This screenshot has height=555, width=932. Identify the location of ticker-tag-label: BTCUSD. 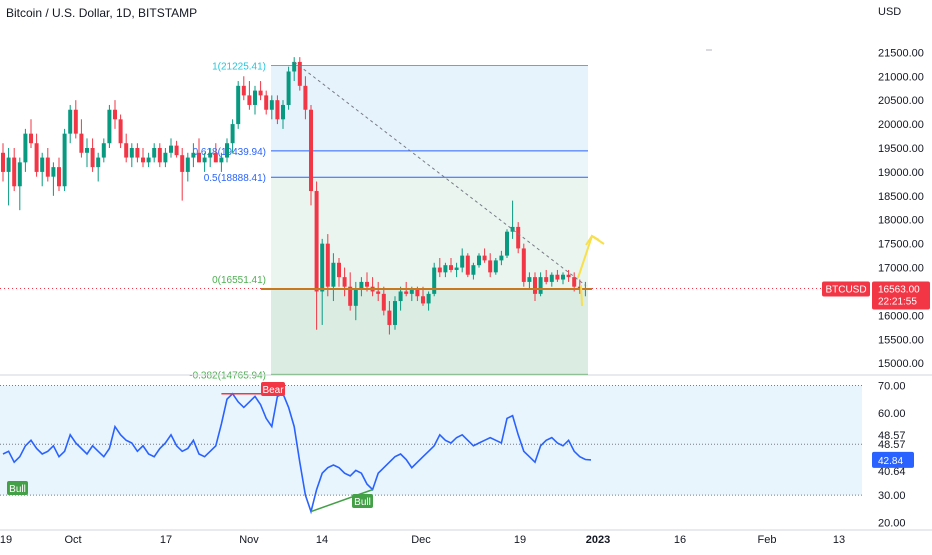
(845, 289).